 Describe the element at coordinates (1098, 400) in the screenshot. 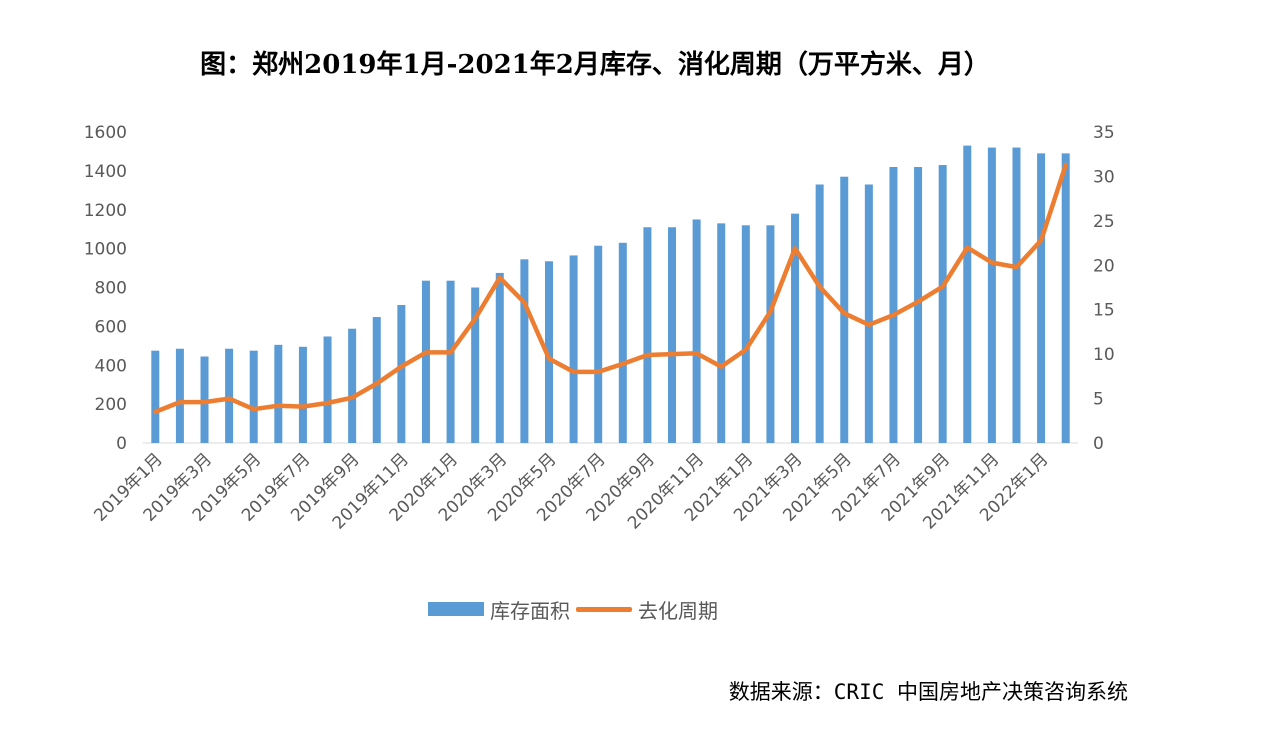

I see `y-right-tick-label: 5` at that location.